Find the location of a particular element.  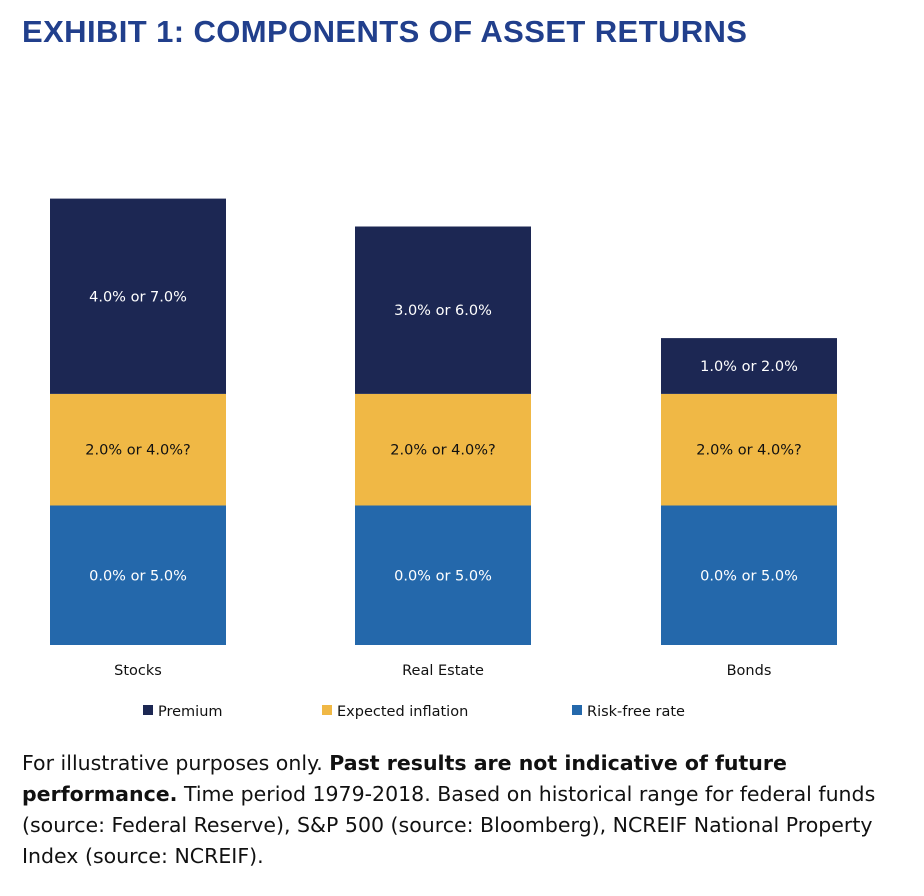

legend-swatch-risk-free-rate is located at coordinates (577, 710).